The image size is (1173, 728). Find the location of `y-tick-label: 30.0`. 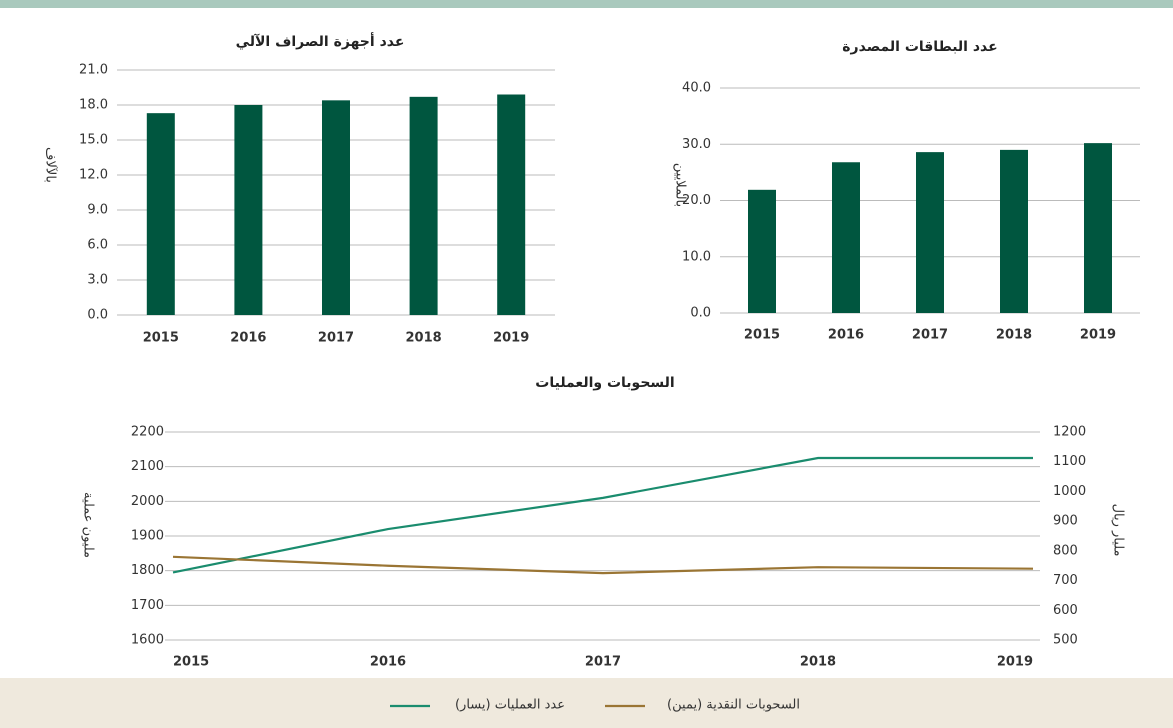

y-tick-label: 30.0 is located at coordinates (696, 144).